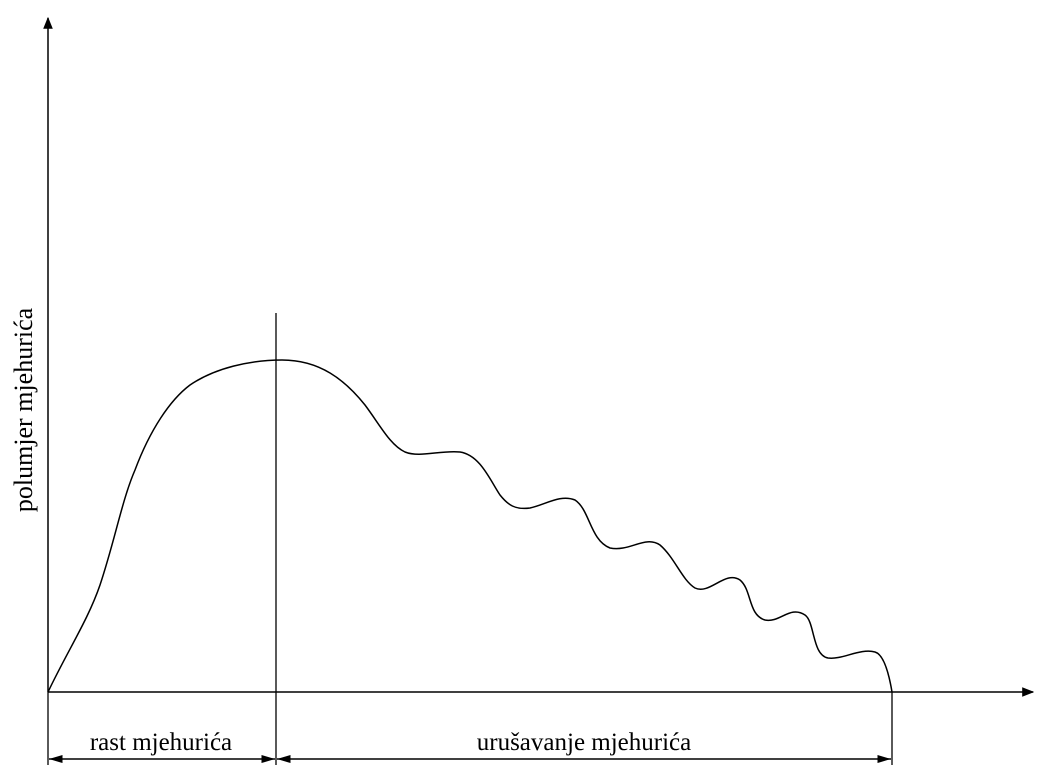 Image resolution: width=1037 pixels, height=765 pixels. I want to click on collapse-phase-label: urušavanje mjehurića, so click(584, 742).